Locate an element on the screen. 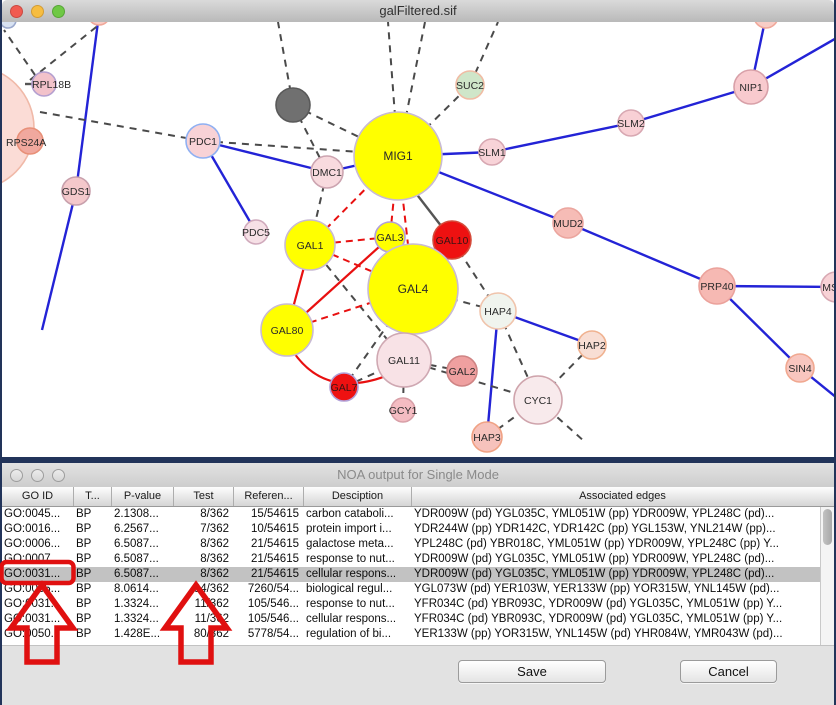  node-label: GAL11 is located at coordinates (404, 361).